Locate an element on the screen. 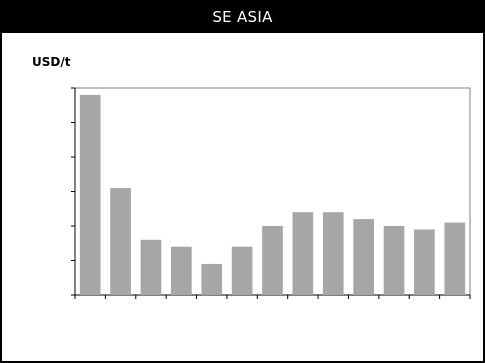 This screenshot has height=363, width=485. y-axis-label: USD/t is located at coordinates (51, 62).